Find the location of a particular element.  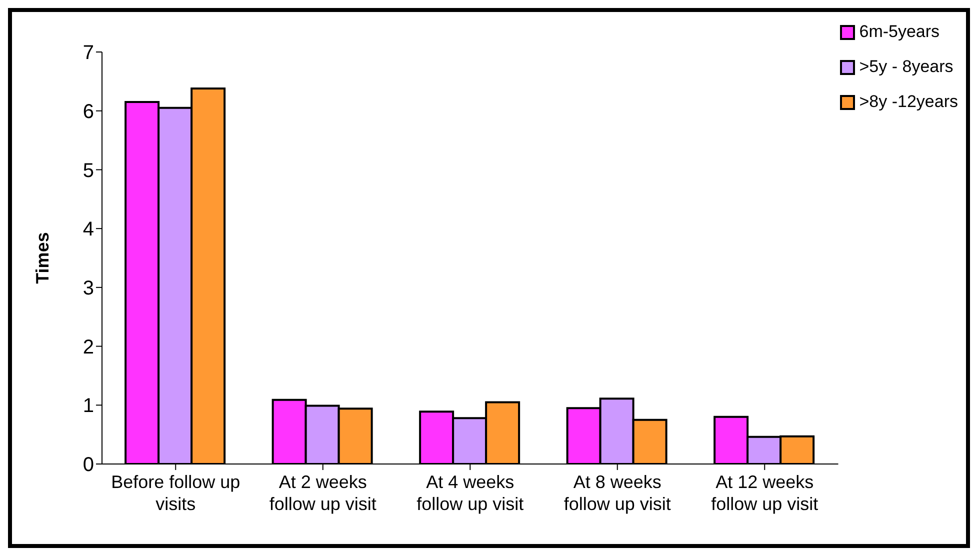

x-tick-label: Before follow up visits is located at coordinates (175, 493).